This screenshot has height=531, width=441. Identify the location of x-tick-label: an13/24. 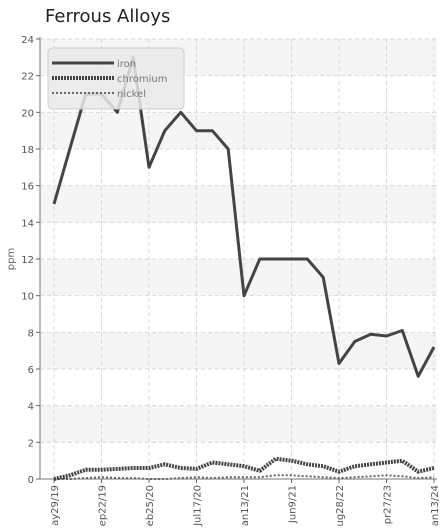
(435, 505).